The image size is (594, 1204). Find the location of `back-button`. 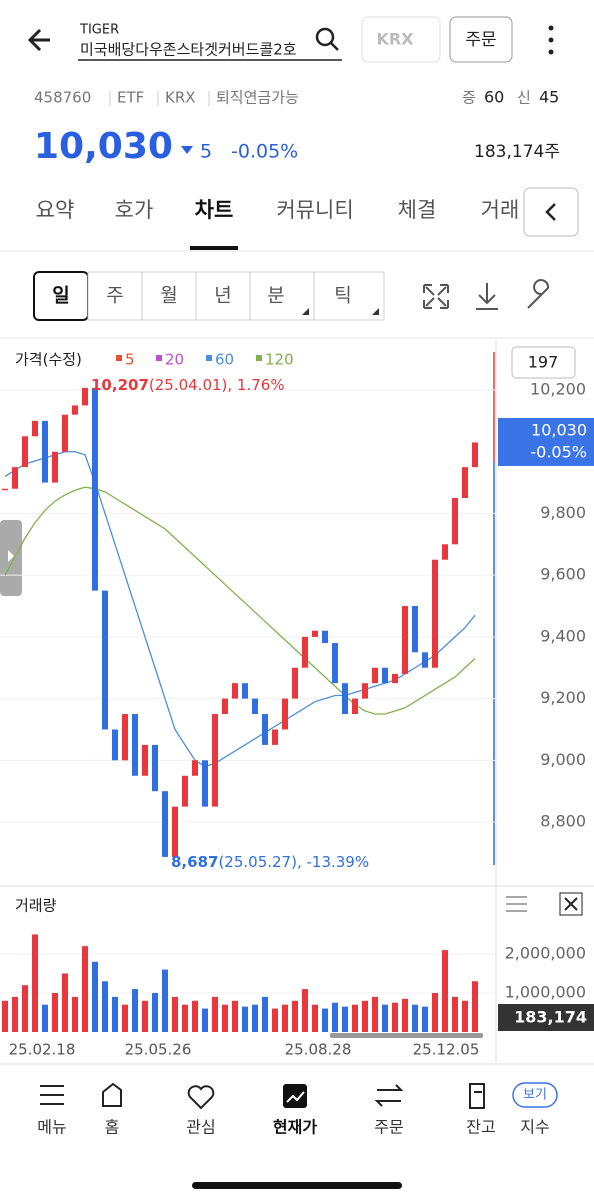

back-button is located at coordinates (38, 40).